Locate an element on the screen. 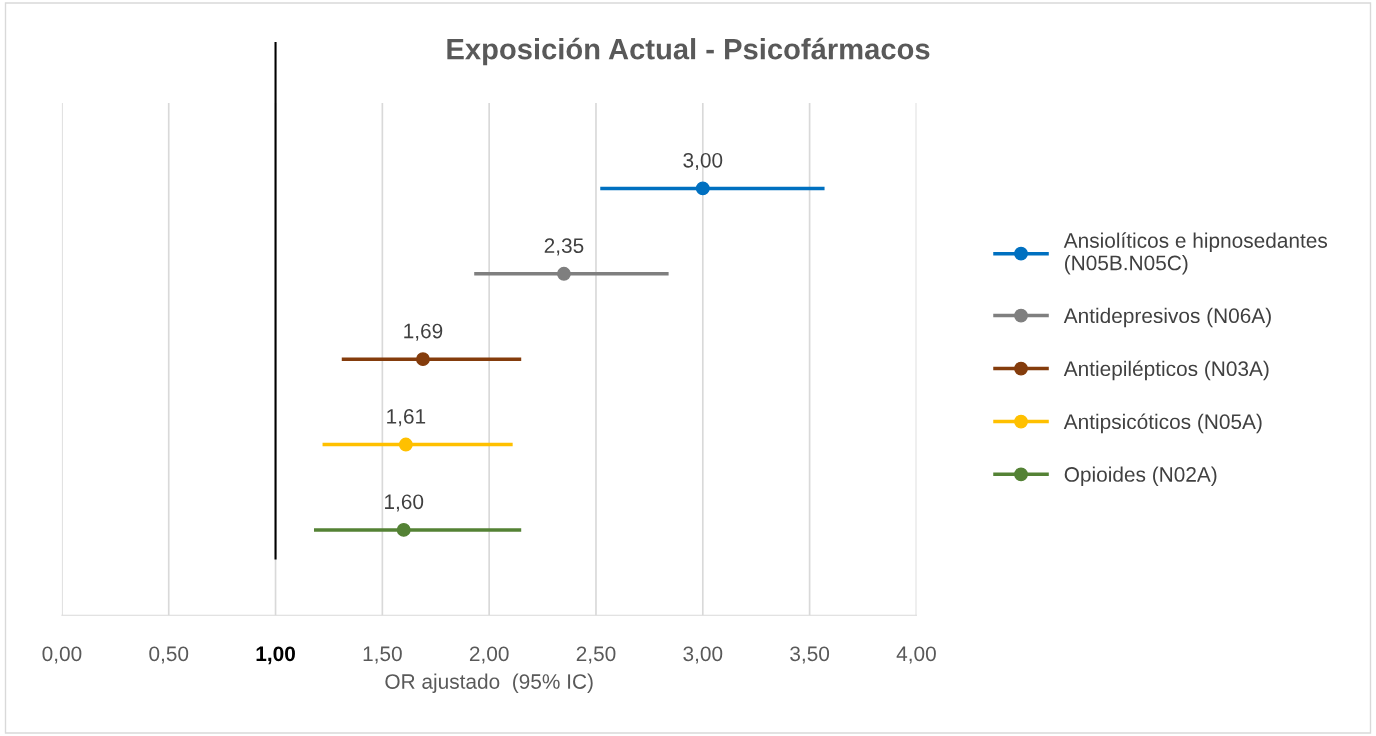 Image resolution: width=1376 pixels, height=736 pixels. x-tick-label: 2,50 is located at coordinates (596, 655).